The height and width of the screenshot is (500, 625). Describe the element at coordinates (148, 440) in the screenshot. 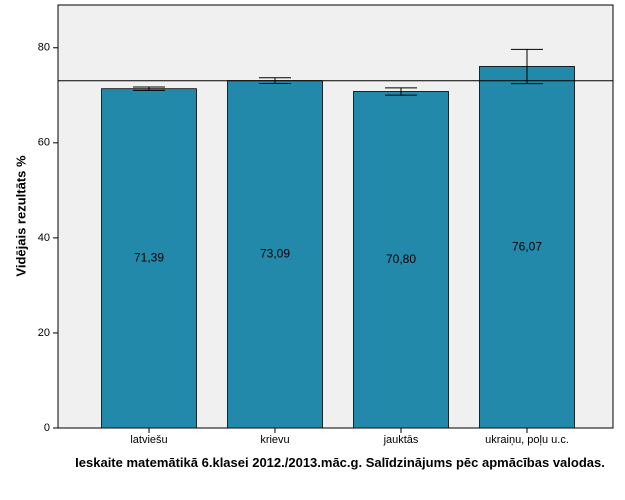

I see `x-tick-label: latviešu` at that location.